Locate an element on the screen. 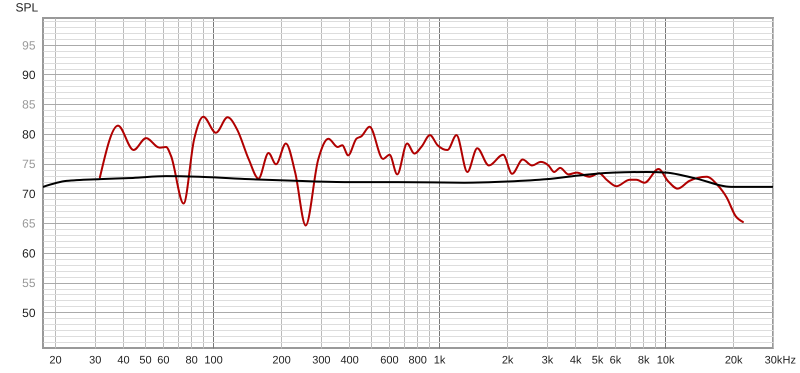  x-tick-label: 600 is located at coordinates (389, 360).